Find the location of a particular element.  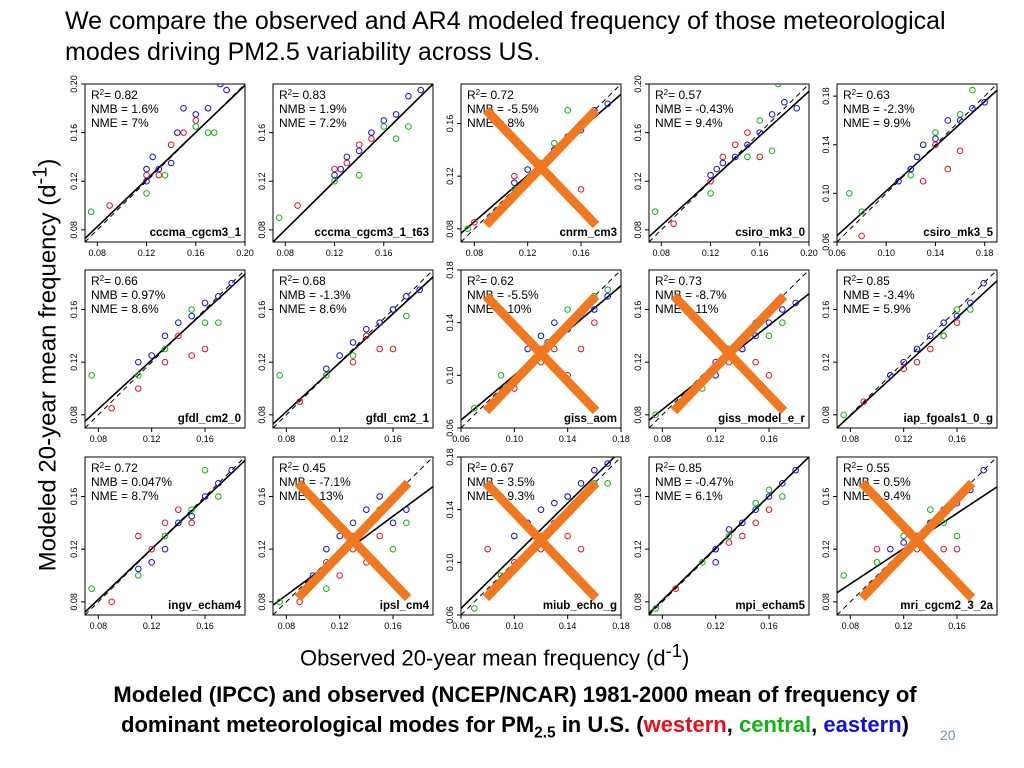

model-name-label: miub_echo_g is located at coordinates (580, 606).